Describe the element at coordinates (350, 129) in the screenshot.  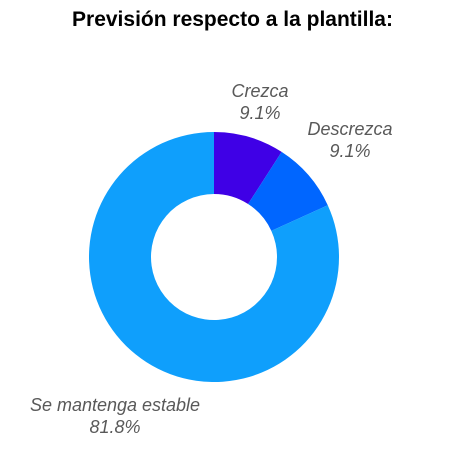
I see `slice-name: Descrezca` at that location.